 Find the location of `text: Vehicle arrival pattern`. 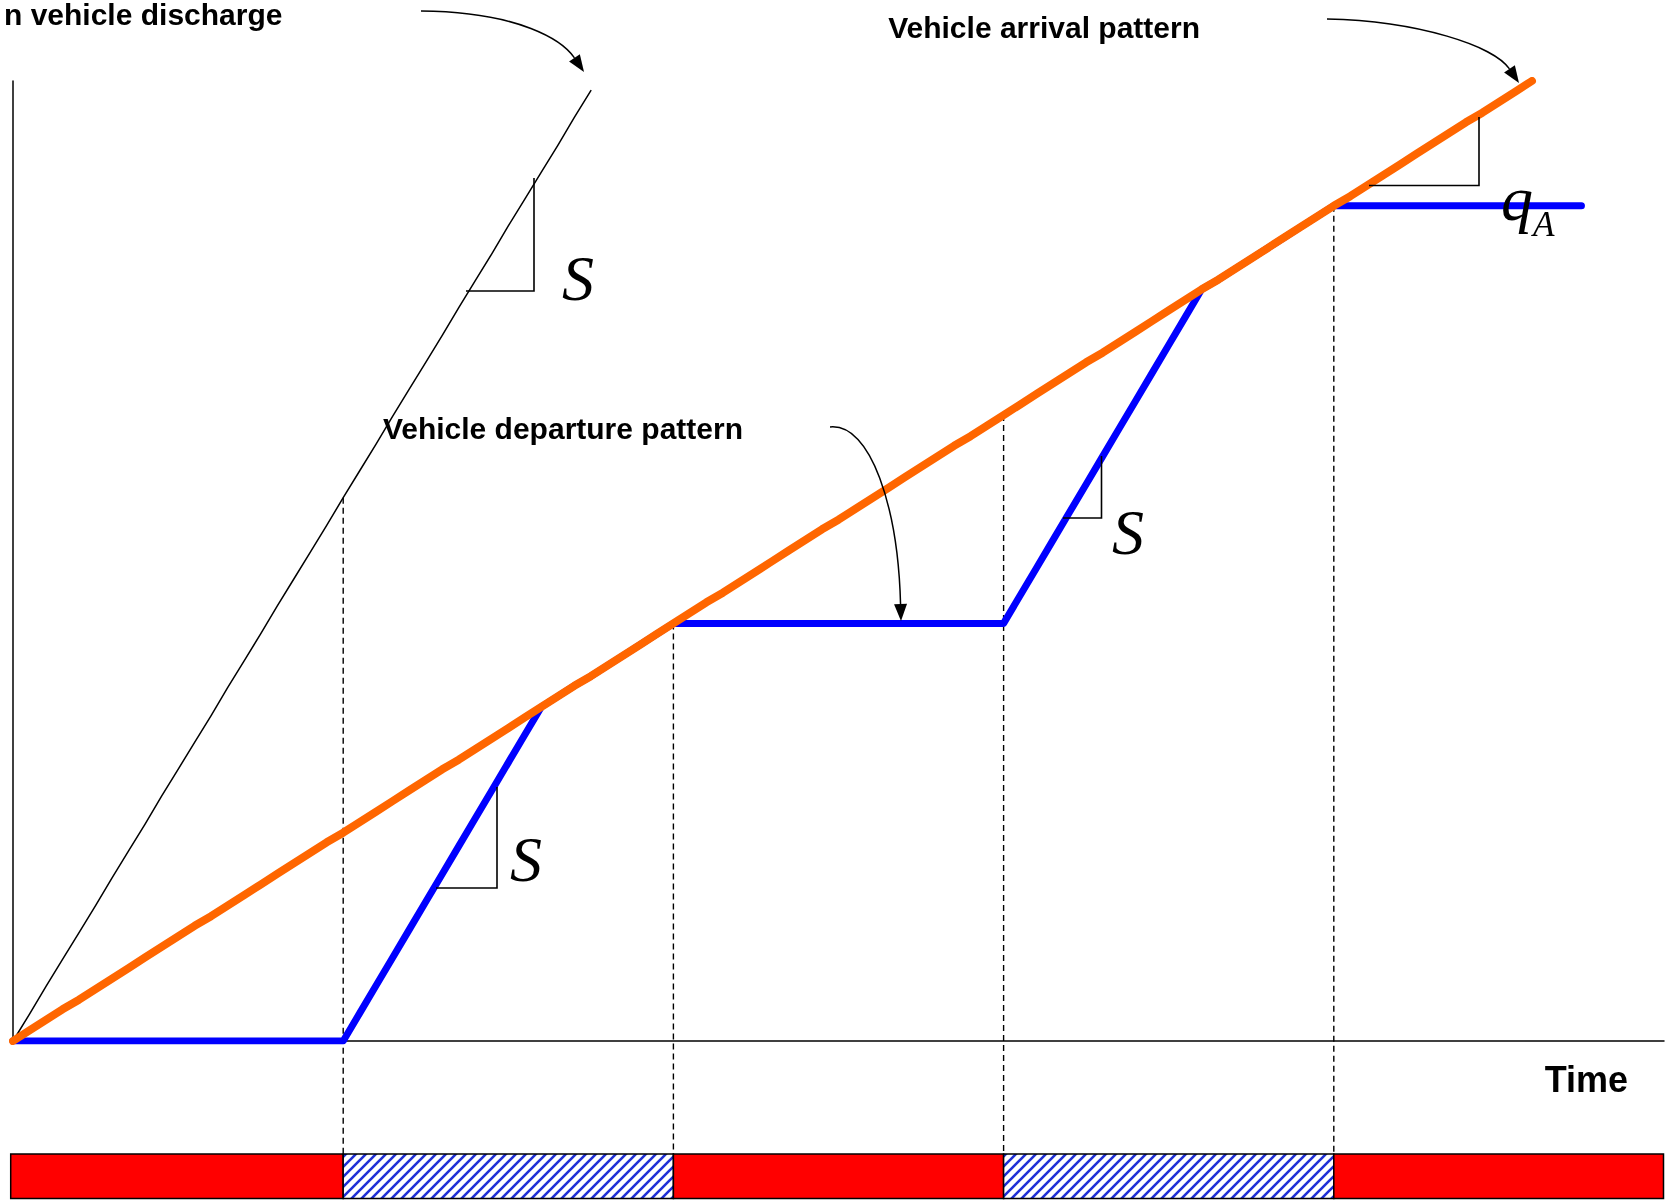

text: Vehicle arrival pattern is located at coordinates (1044, 27).